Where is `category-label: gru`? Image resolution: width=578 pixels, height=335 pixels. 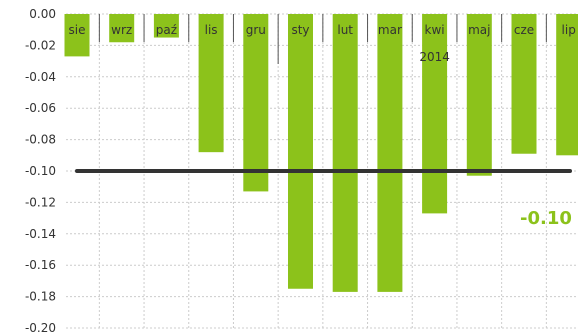
category-label: gru is located at coordinates (256, 30).